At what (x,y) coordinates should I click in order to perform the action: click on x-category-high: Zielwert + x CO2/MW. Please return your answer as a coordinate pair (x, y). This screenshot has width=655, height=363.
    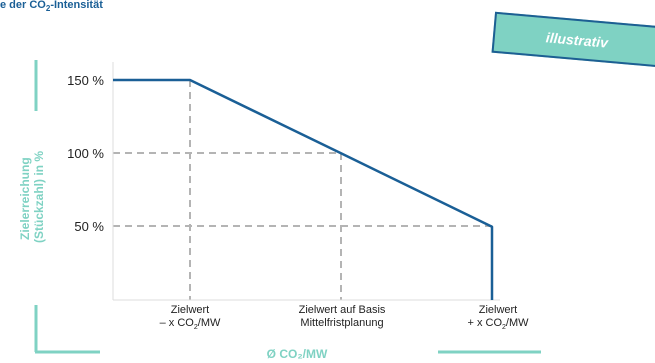
    Looking at the image, I should click on (498, 318).